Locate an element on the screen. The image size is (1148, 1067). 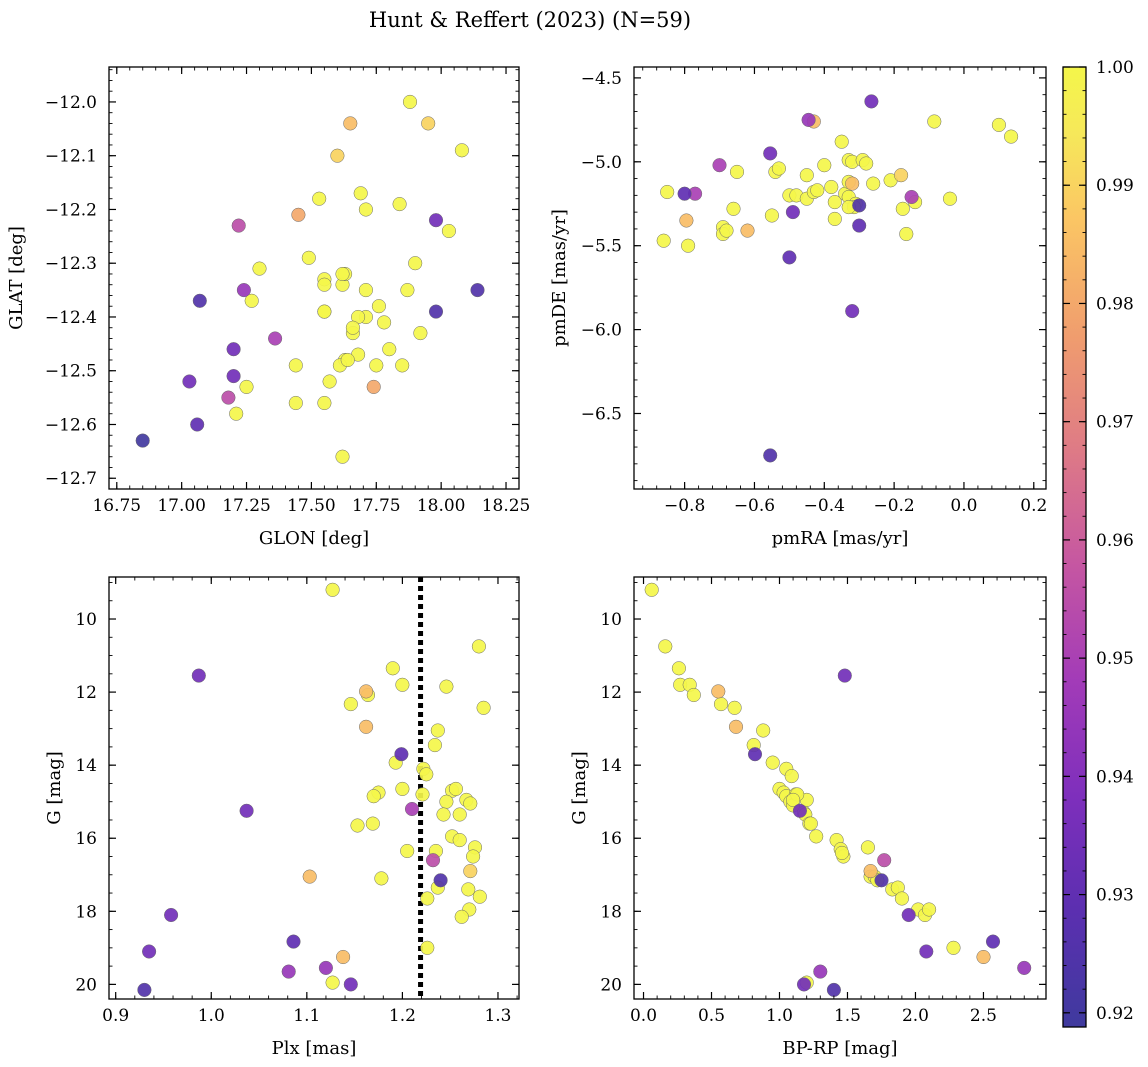
colorbar-tick-label: 0.99 is located at coordinates (1115, 186).